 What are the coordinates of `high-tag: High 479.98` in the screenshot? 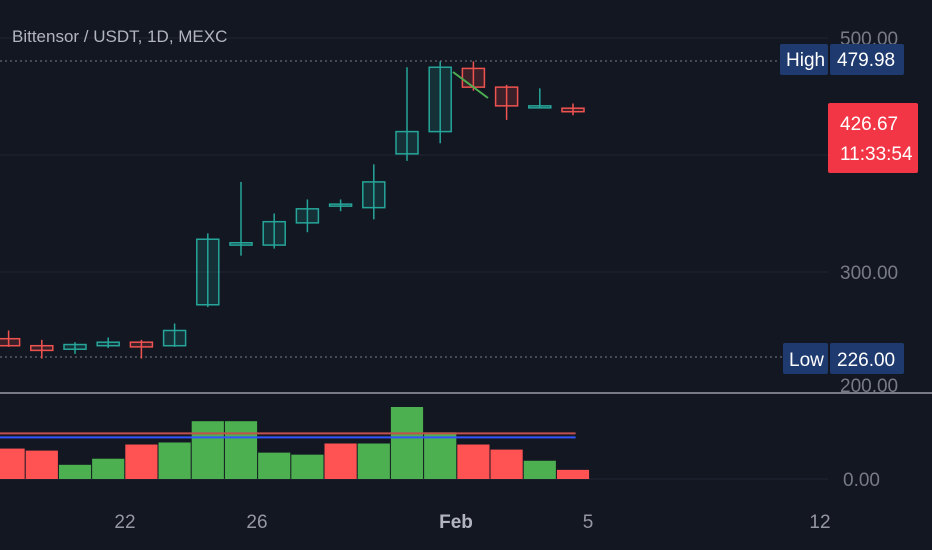 It's located at (842, 59).